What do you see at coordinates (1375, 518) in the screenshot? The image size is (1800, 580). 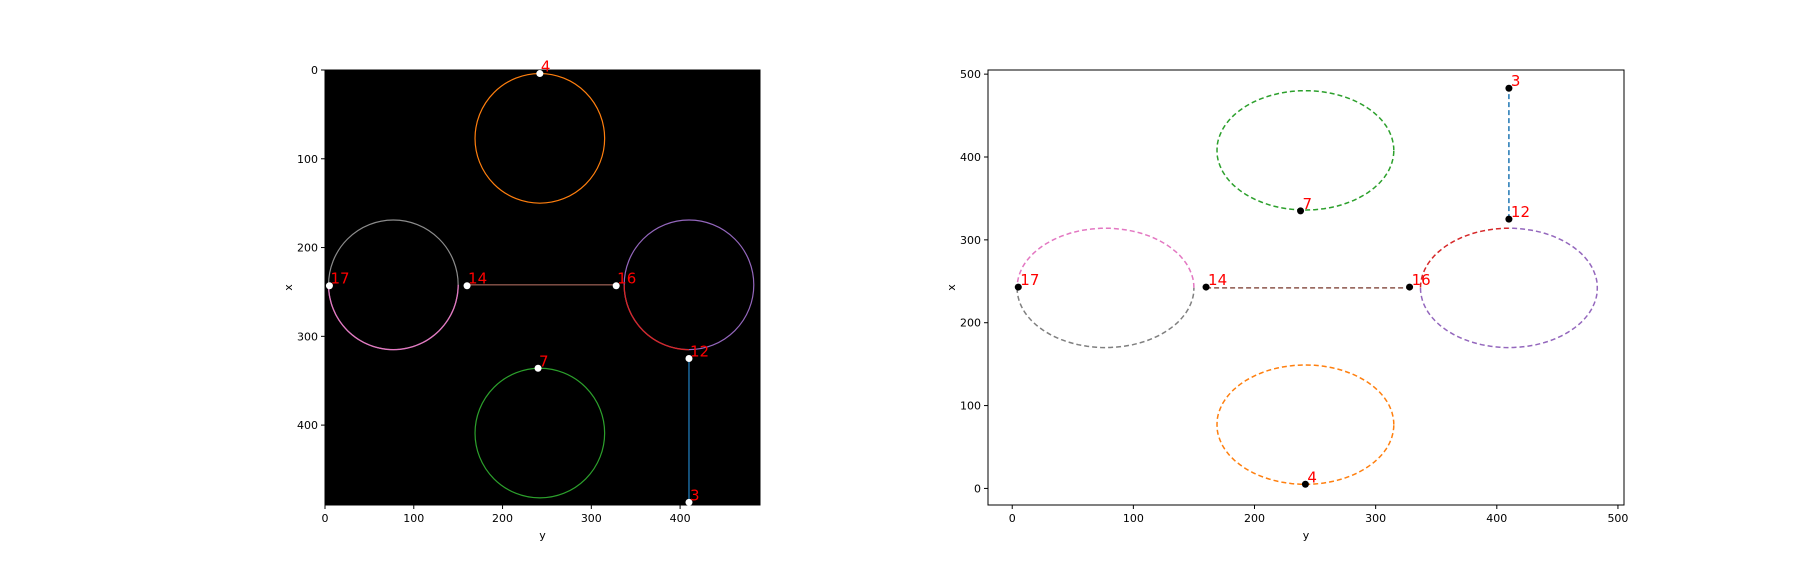 I see `right-xtick-label: 300` at bounding box center [1375, 518].